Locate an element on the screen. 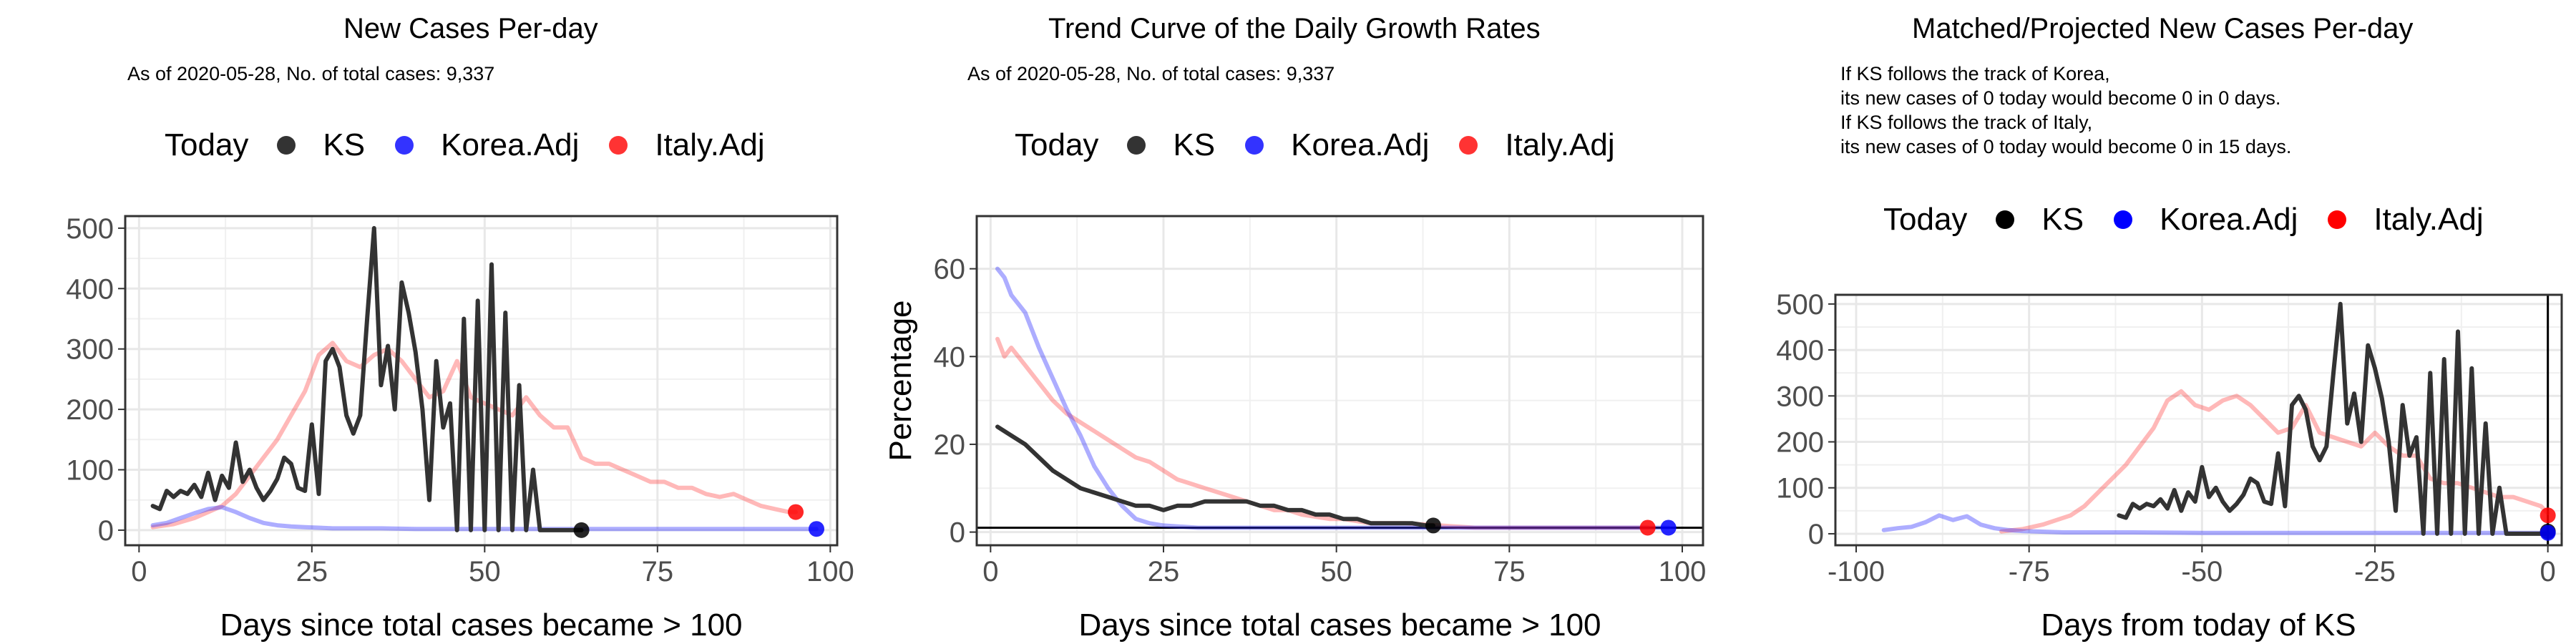 The height and width of the screenshot is (644, 2576). x-axis-label: Days from today of KS is located at coordinates (2198, 625).